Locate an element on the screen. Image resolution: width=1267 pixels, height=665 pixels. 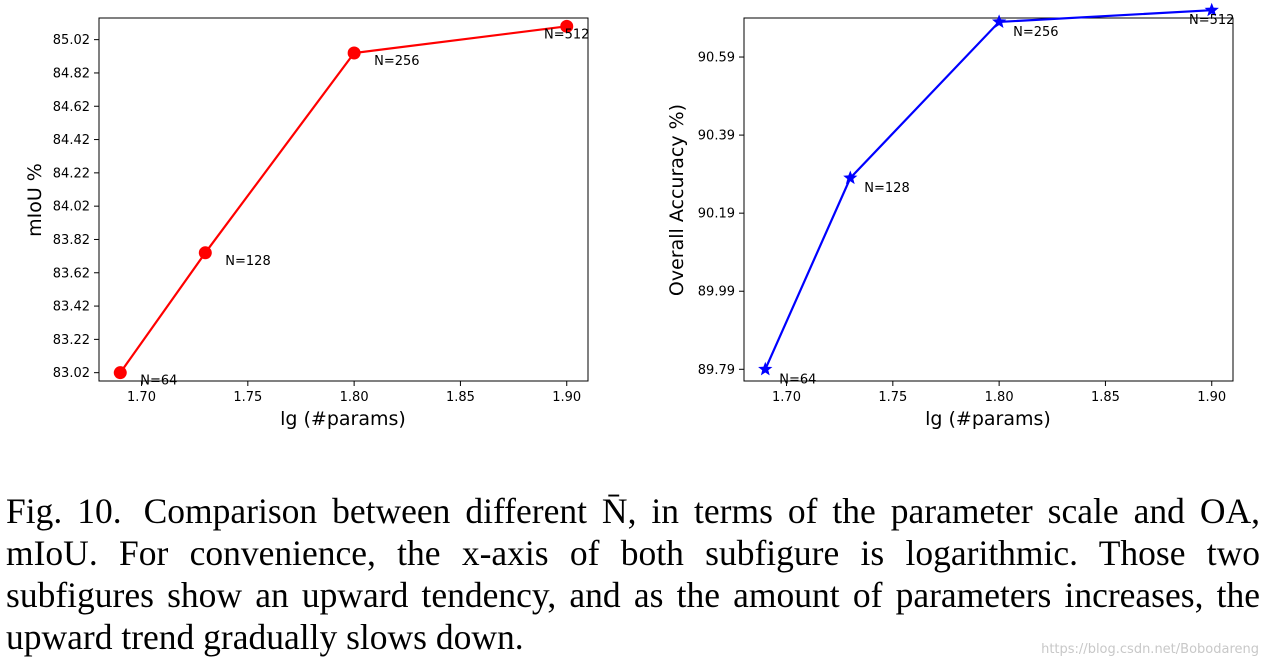
y-ticks: 89.79 89.99 90.19 90.39 90.59 is located at coordinates (721, 214).